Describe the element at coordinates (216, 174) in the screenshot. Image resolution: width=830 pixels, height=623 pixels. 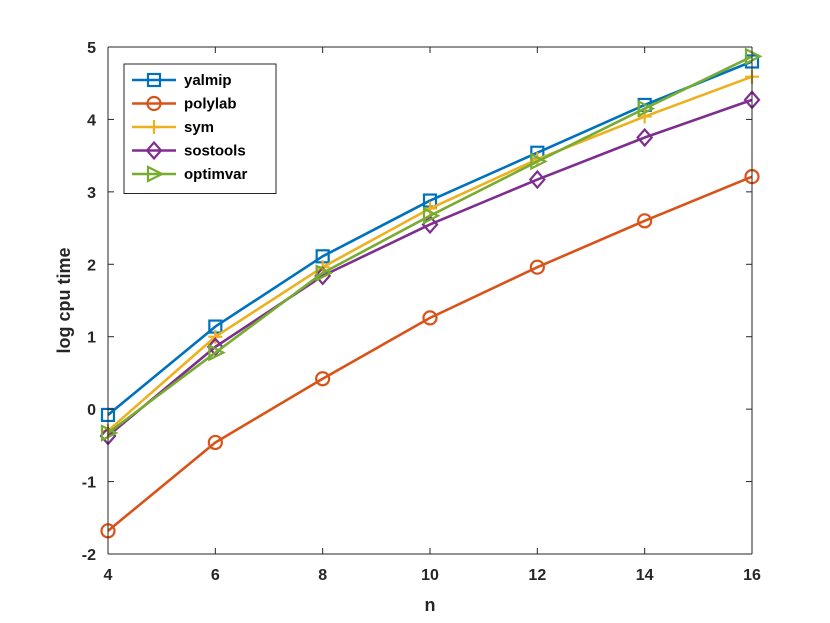
I see `legend-label-optimvar: optimvar` at that location.